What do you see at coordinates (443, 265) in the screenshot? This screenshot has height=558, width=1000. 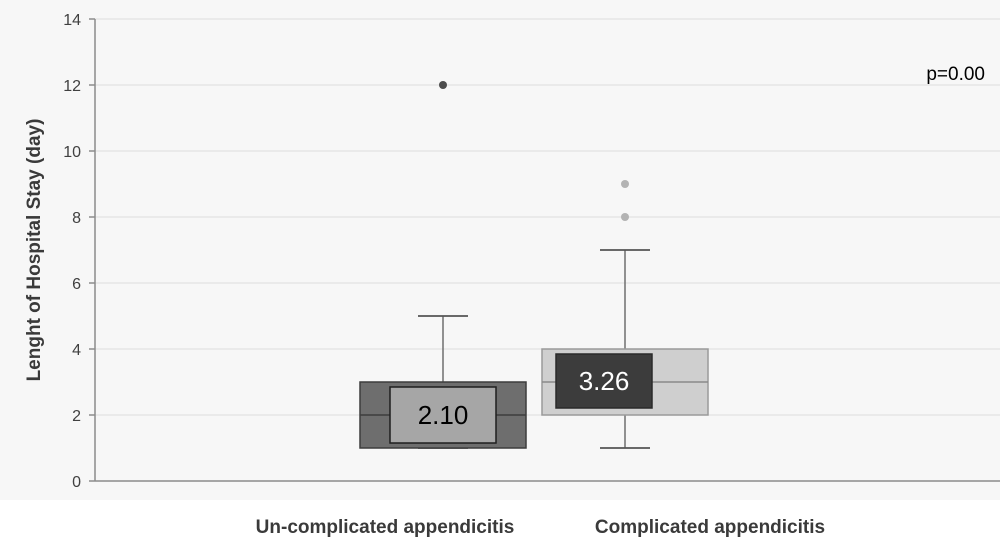 I see `box-group: 2.10` at bounding box center [443, 265].